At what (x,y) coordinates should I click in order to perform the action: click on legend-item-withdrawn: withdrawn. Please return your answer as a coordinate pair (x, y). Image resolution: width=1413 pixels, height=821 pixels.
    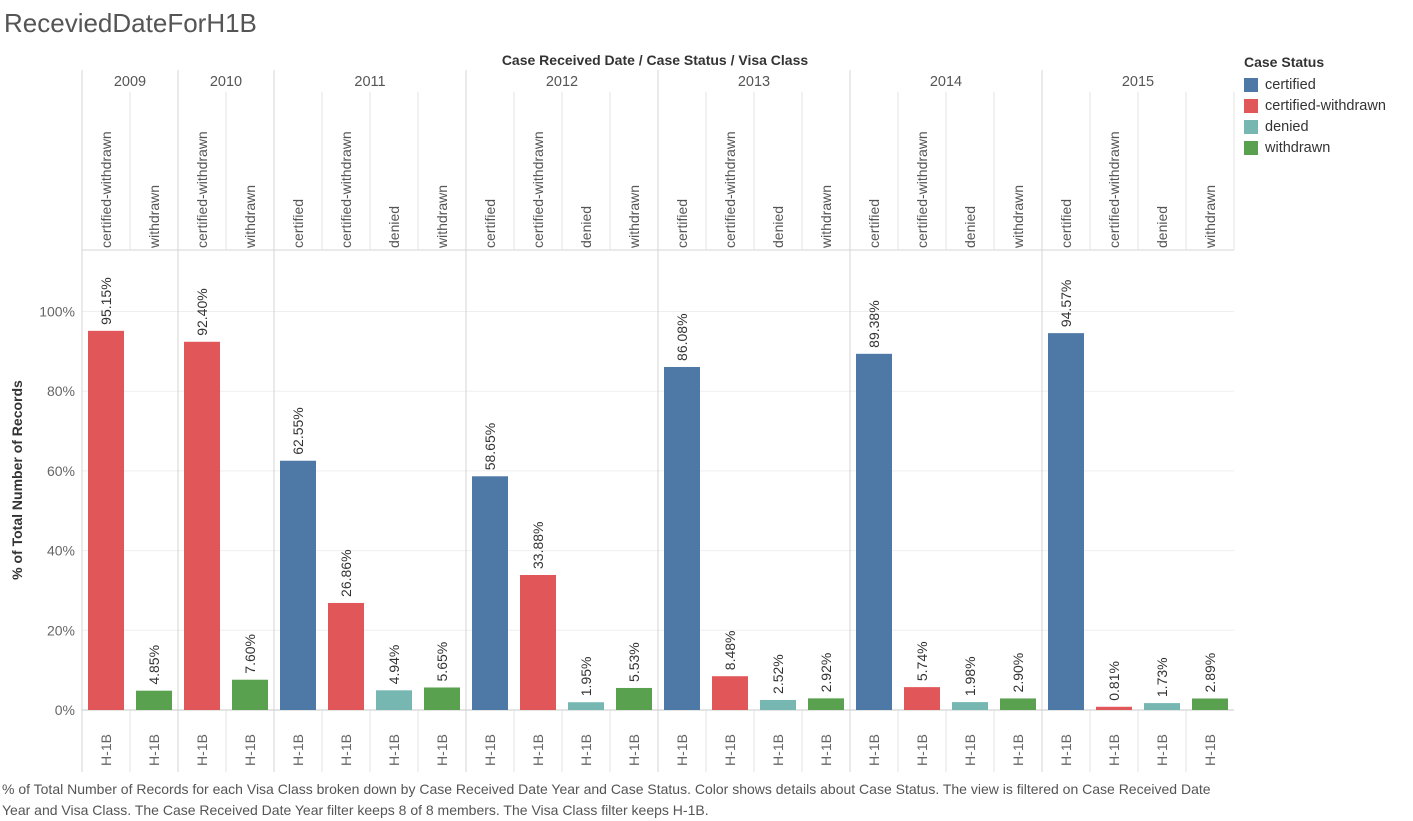
    Looking at the image, I should click on (1328, 147).